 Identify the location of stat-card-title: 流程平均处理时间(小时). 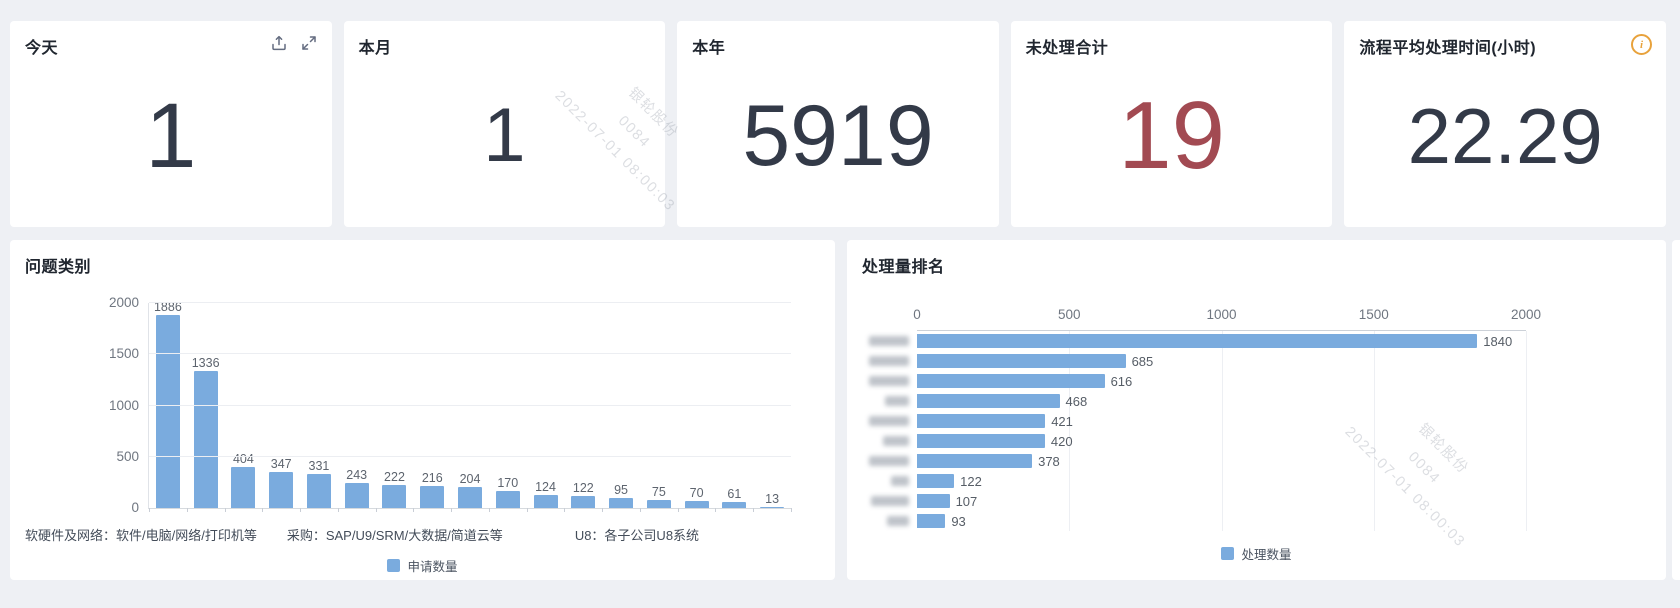
(1448, 48).